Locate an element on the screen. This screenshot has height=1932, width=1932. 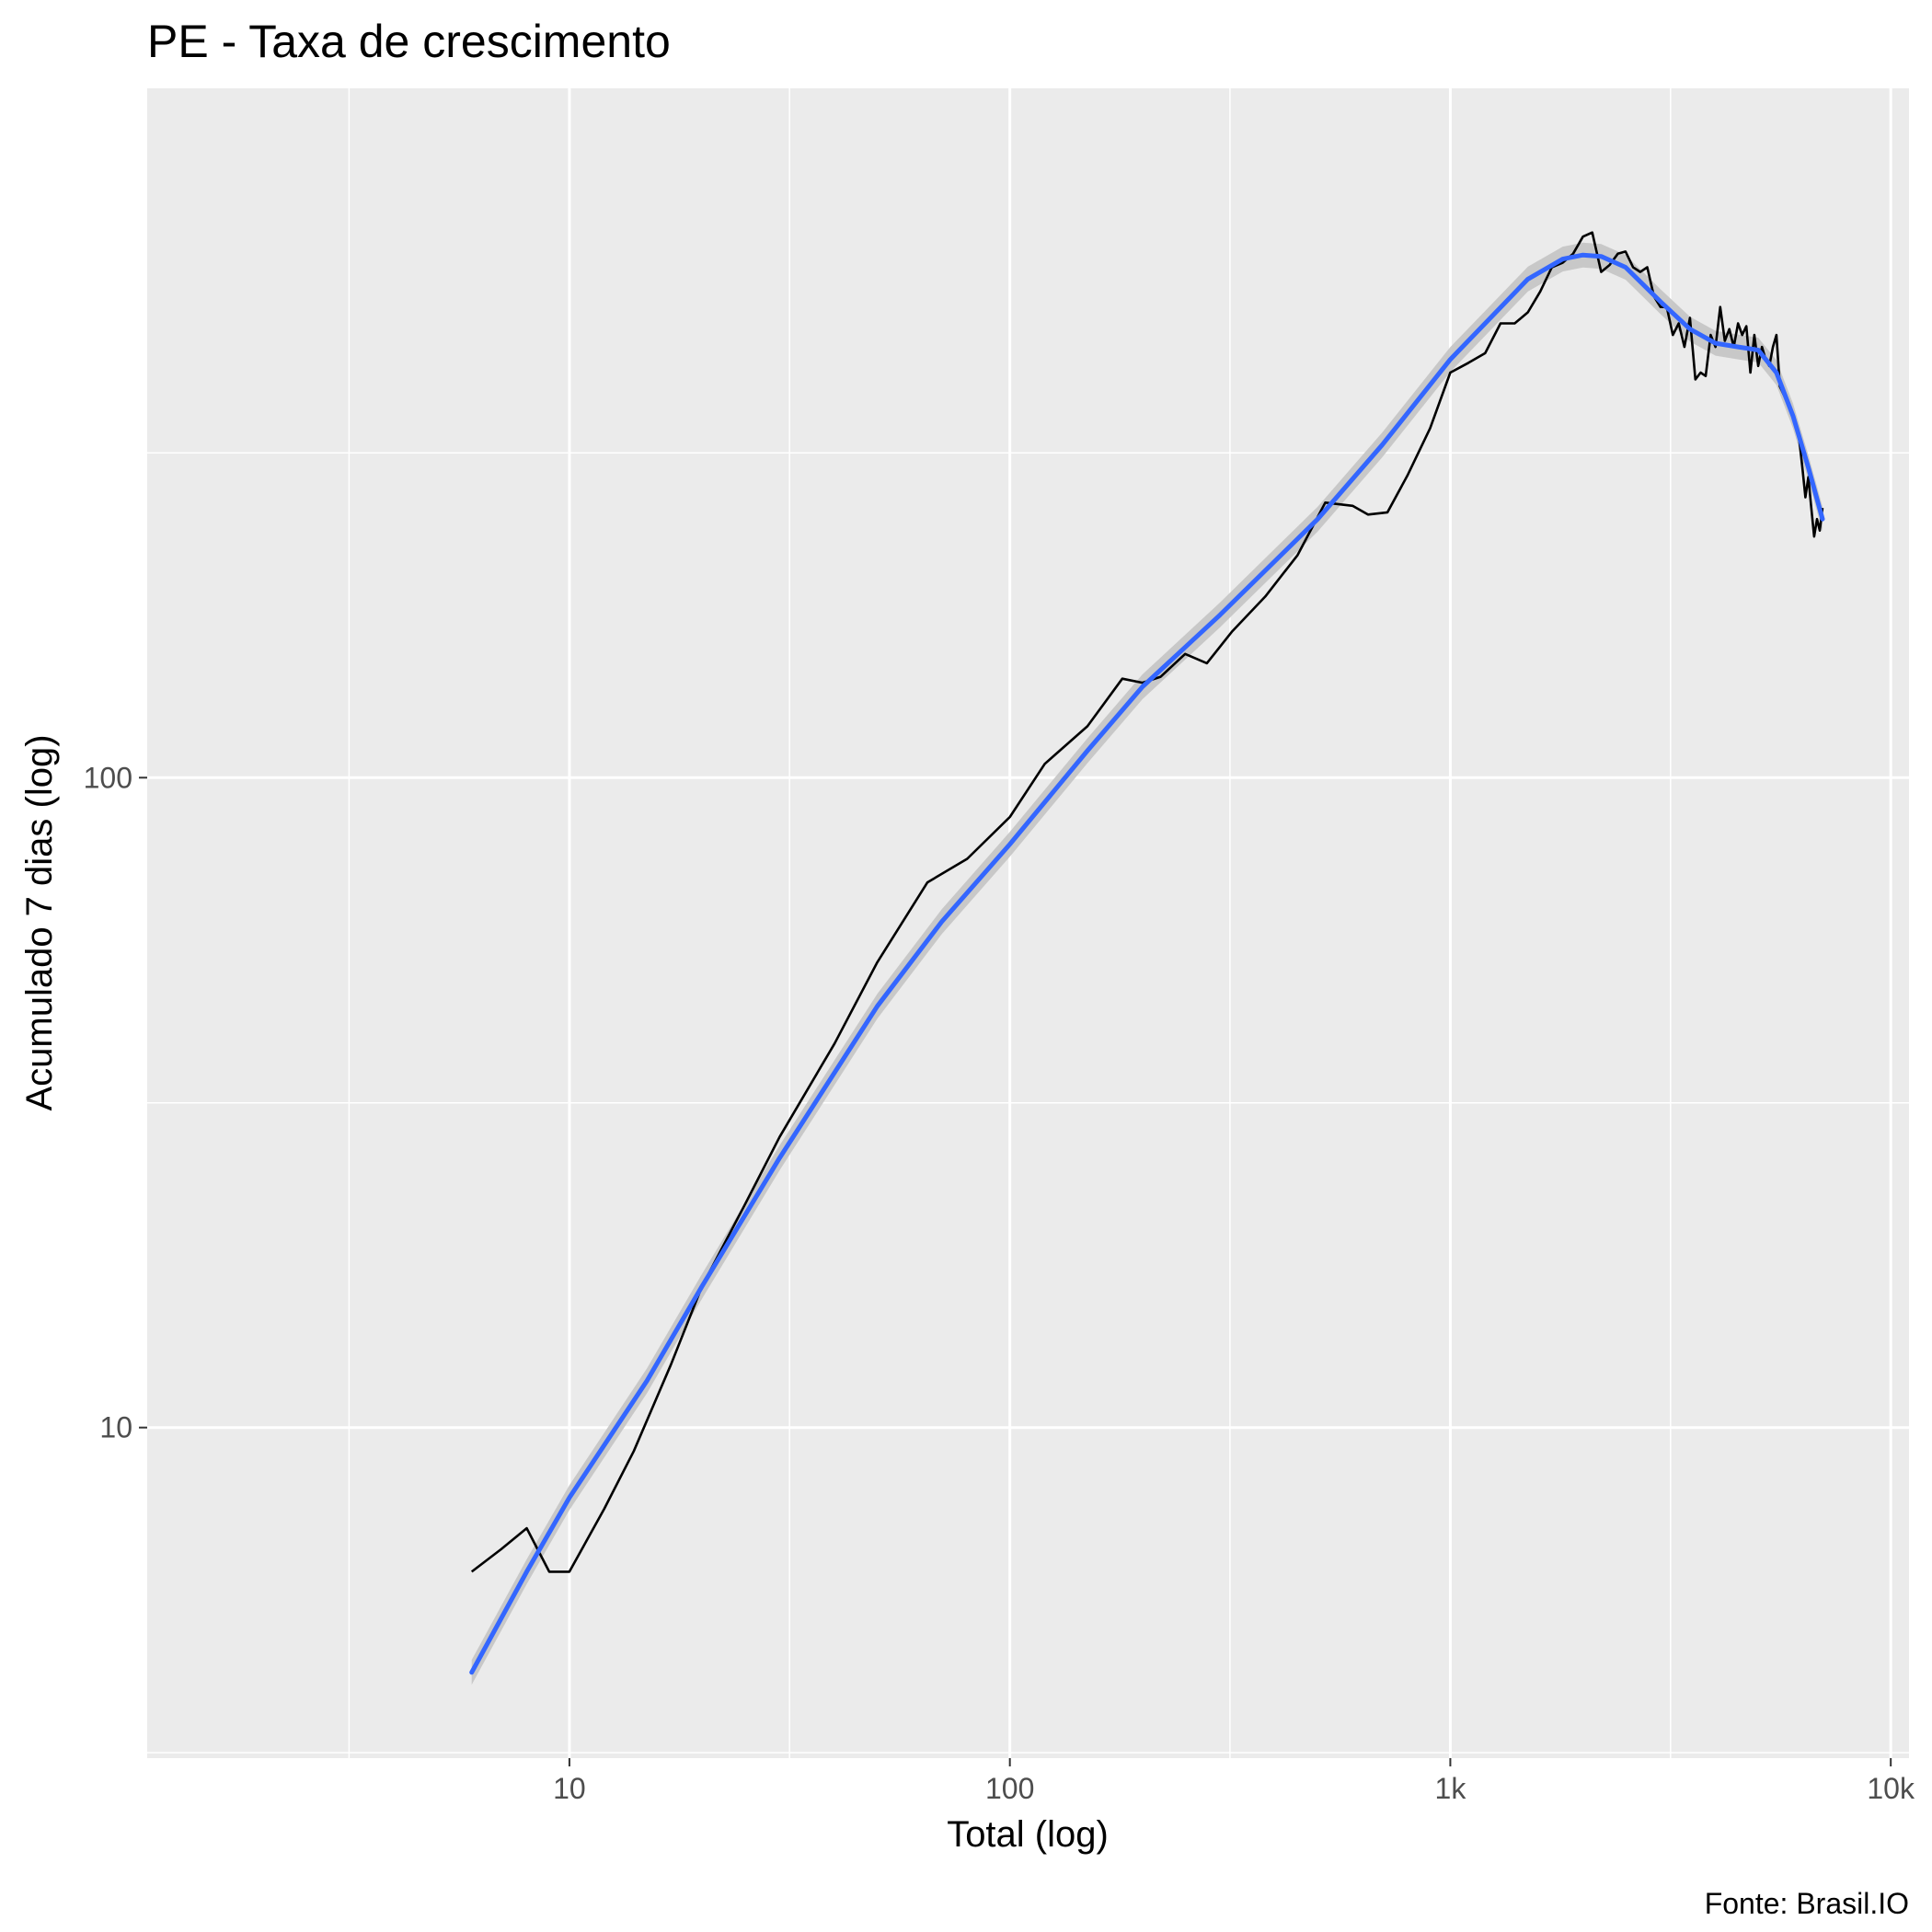
x-tick-label: 1k is located at coordinates (1451, 1788).